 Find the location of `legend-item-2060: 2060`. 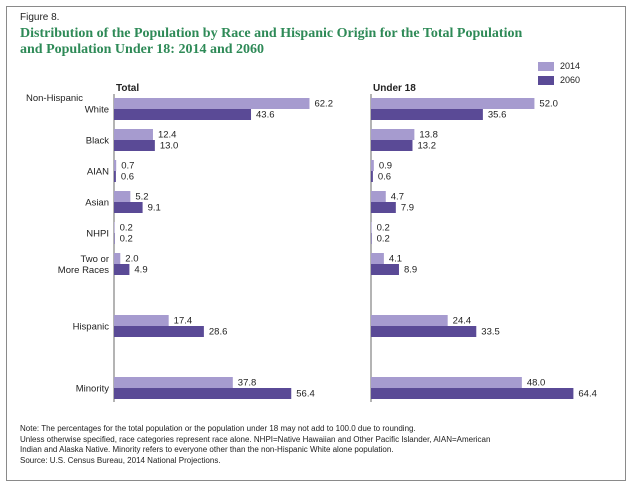

legend-item-2060: 2060 is located at coordinates (559, 80).